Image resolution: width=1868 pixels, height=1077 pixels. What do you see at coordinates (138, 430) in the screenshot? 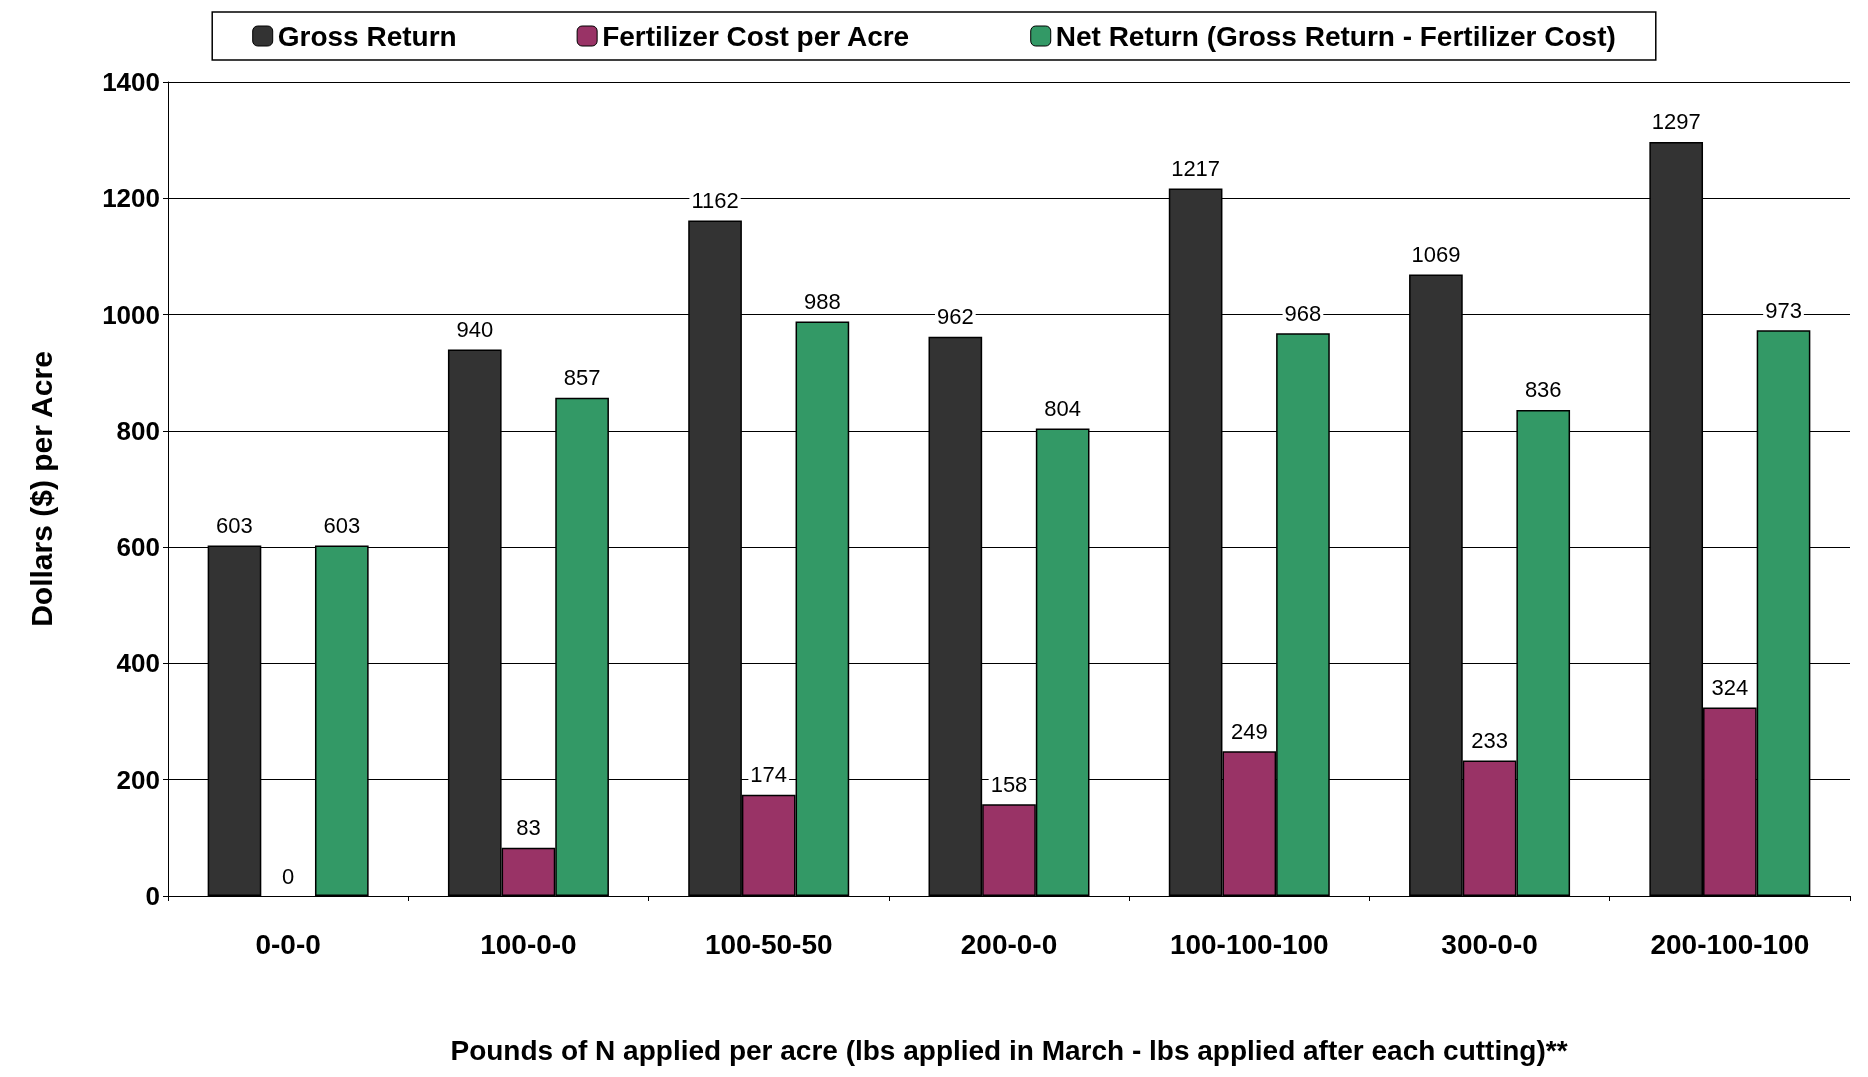
I see `y-tick-label: 800` at bounding box center [138, 430].